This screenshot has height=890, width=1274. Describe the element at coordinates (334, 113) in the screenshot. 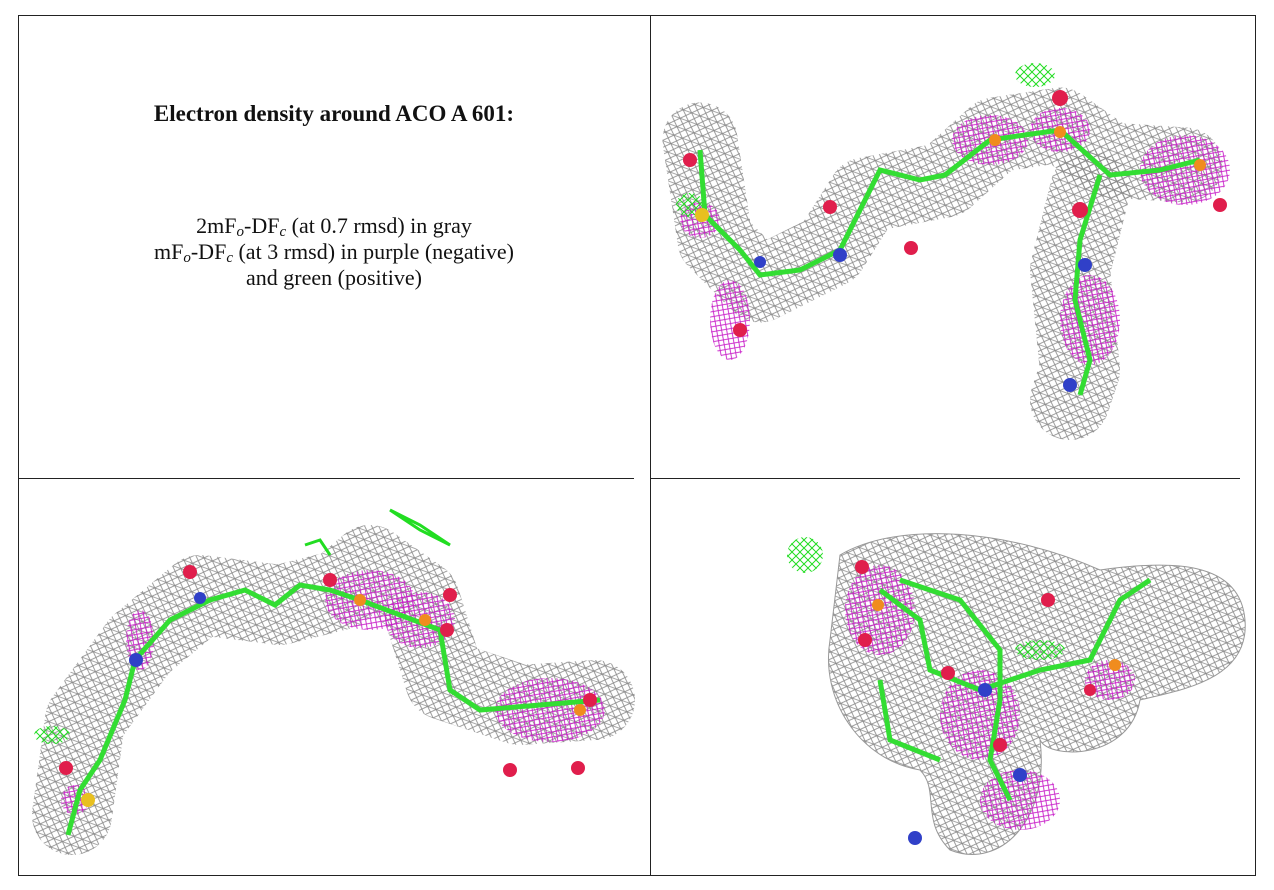

I see `caption-title: Electron density around ACO A 601:` at that location.